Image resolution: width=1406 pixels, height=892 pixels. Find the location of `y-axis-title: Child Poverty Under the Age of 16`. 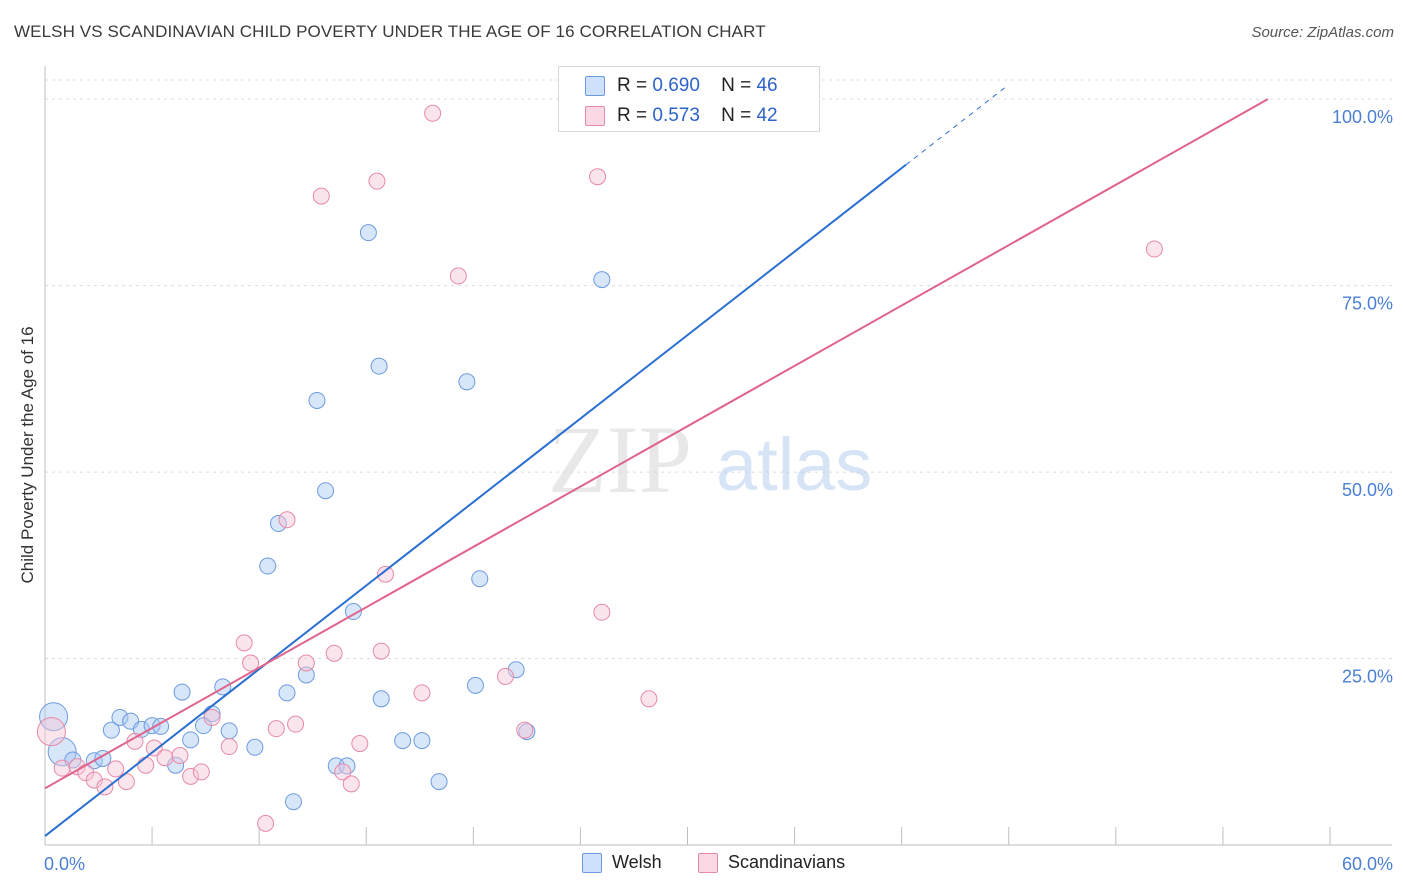

y-axis-title: Child Poverty Under the Age of 16 is located at coordinates (27, 454).